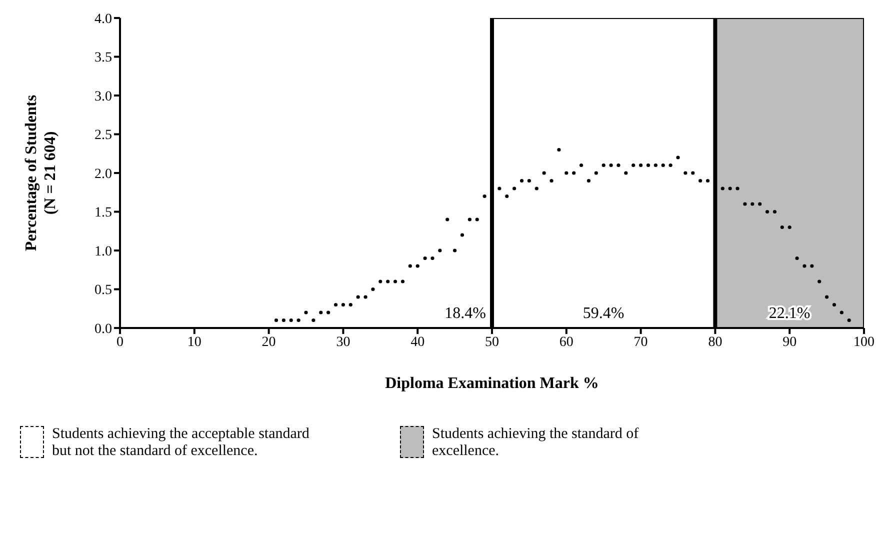  I want to click on y-tick-label: 3.0, so click(103, 96).